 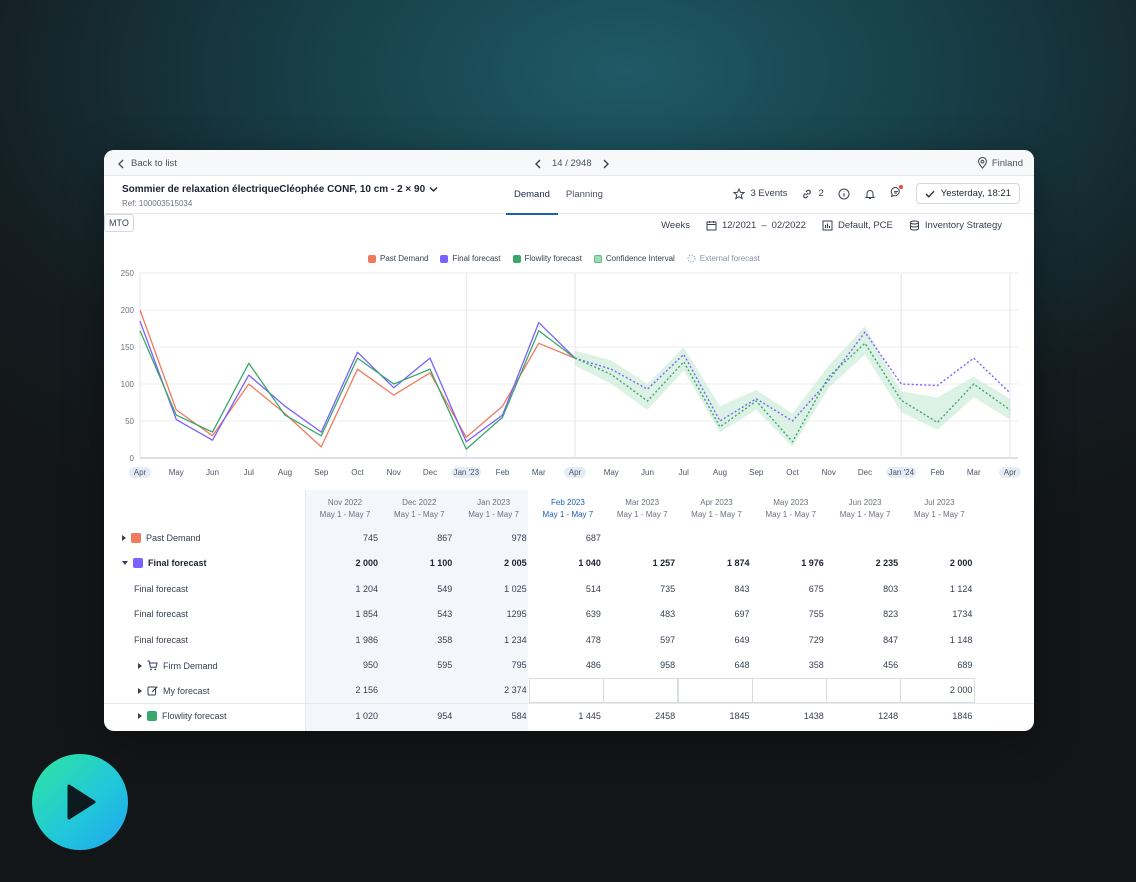 What do you see at coordinates (532, 195) in the screenshot?
I see `tab-demand: Demand` at bounding box center [532, 195].